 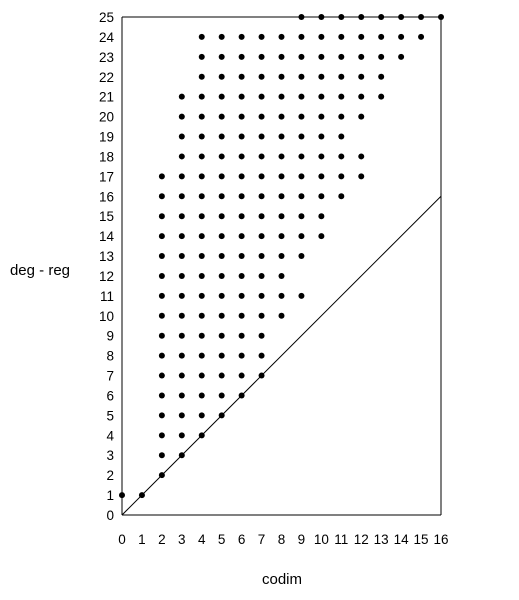 What do you see at coordinates (361, 539) in the screenshot?
I see `x-tick-label: 12` at bounding box center [361, 539].